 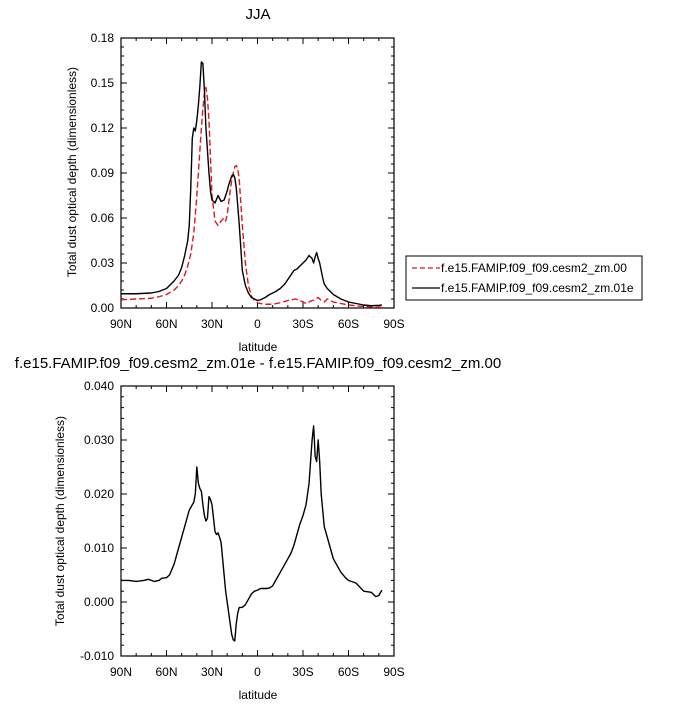 I want to click on top-x-tick-label: 30N, so click(x=212, y=324).